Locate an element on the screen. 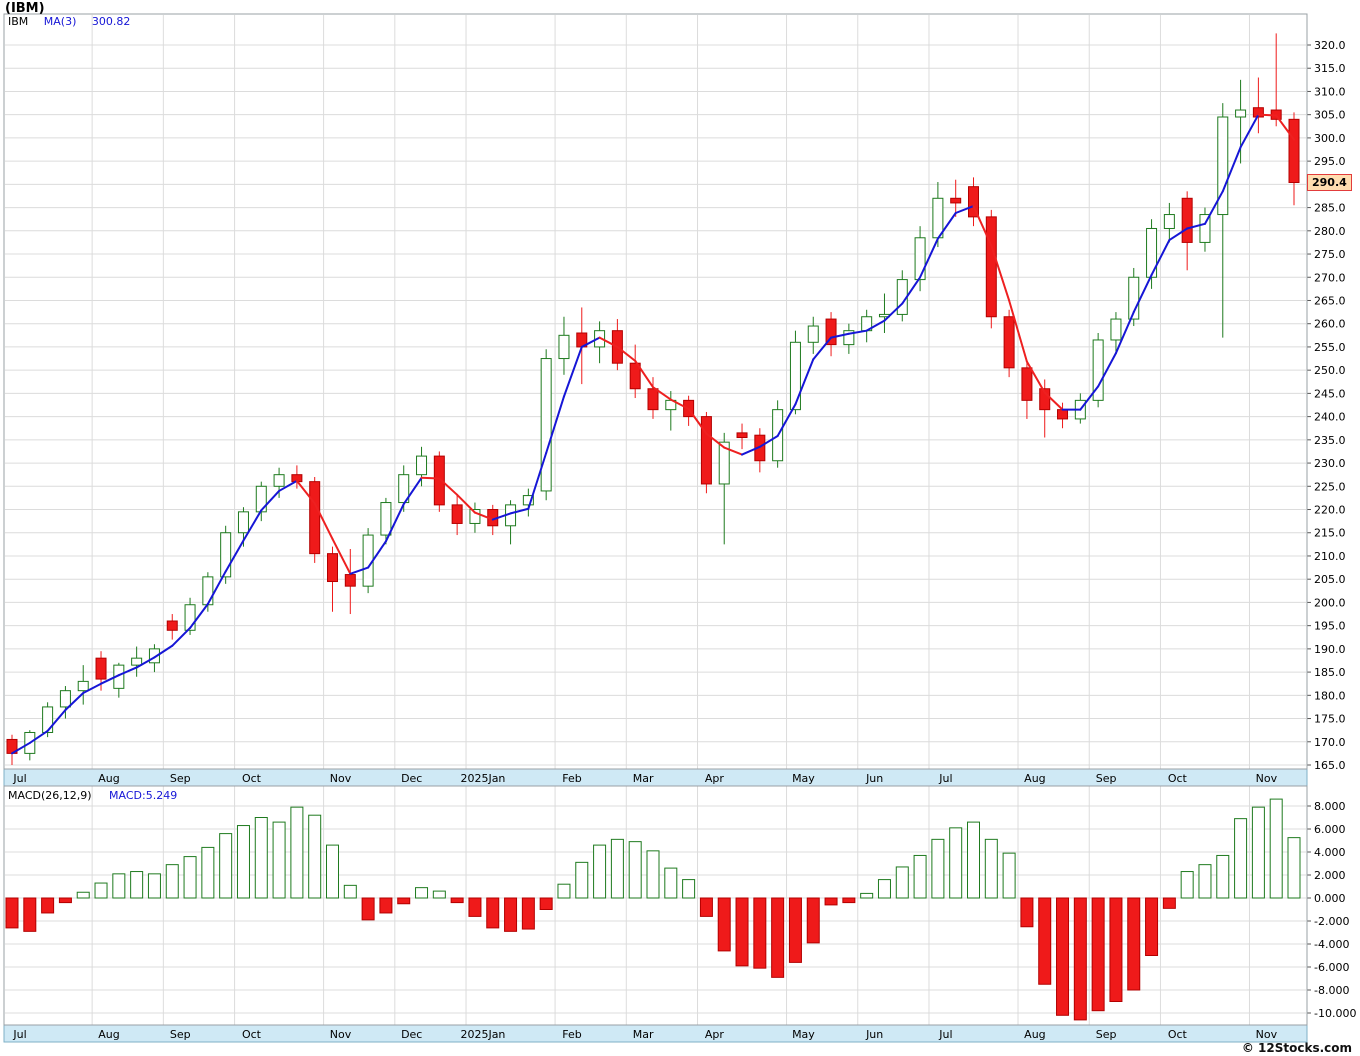 This screenshot has height=1056, width=1360. chart-legend: IBM MA(3) 300.82 is located at coordinates (75, 21).